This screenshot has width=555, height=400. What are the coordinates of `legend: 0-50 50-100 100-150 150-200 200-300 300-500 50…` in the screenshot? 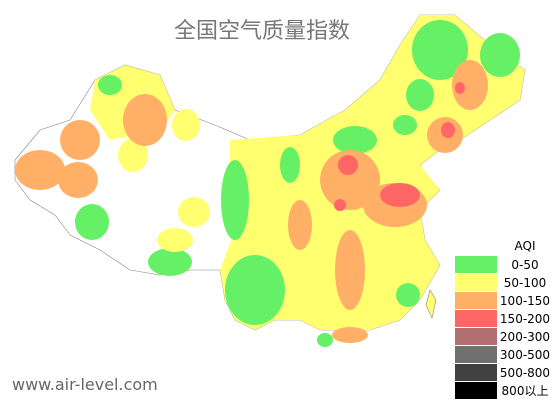 It's located at (502, 327).